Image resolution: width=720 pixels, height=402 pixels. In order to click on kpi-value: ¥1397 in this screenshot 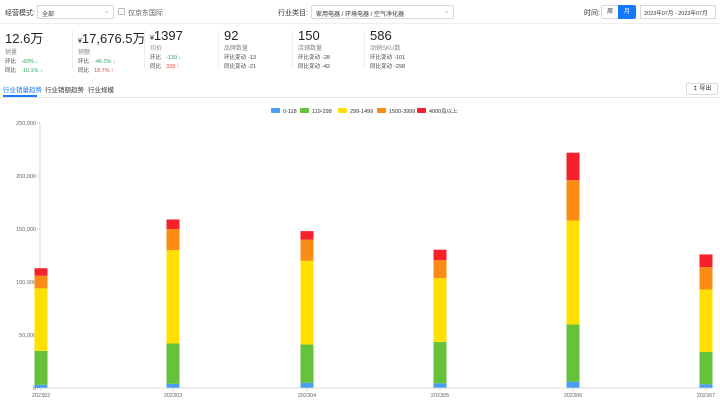, I will do `click(166, 35)`.